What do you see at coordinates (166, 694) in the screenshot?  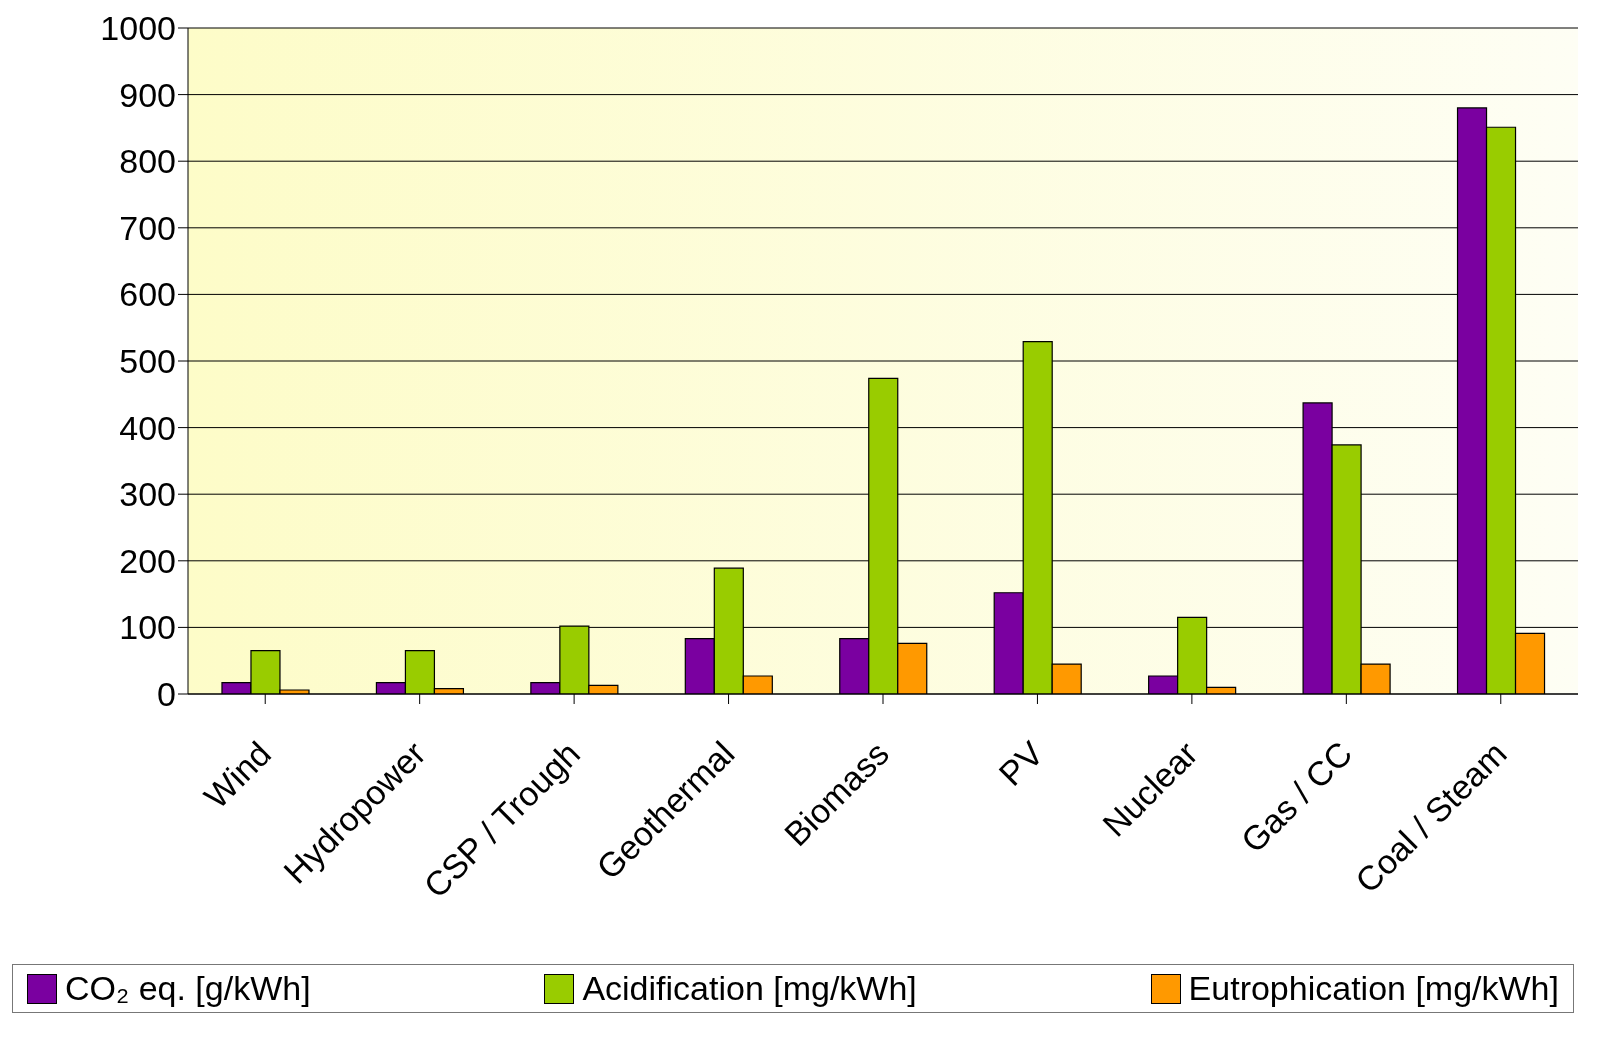 I see `y-tick-label: 0` at bounding box center [166, 694].